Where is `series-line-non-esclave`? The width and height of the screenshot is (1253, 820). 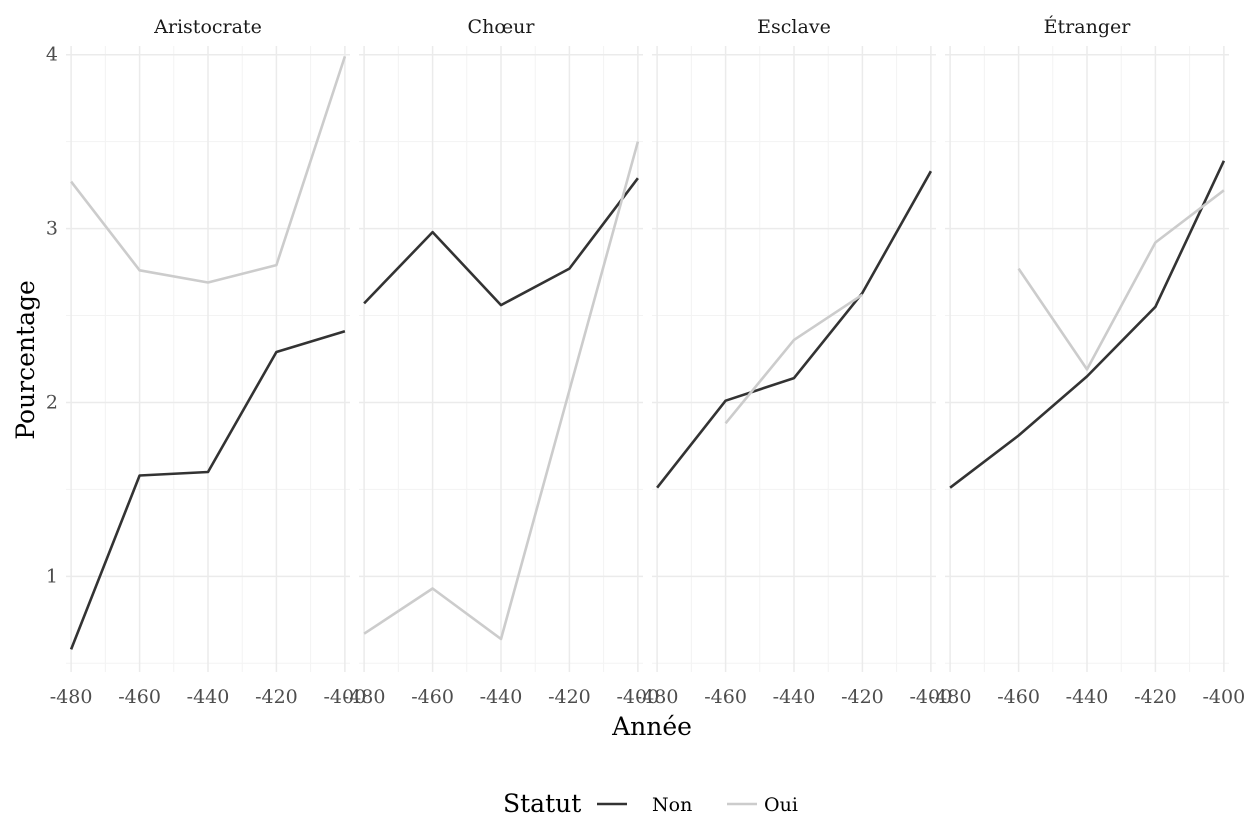
series-line-non-esclave is located at coordinates (794, 329).